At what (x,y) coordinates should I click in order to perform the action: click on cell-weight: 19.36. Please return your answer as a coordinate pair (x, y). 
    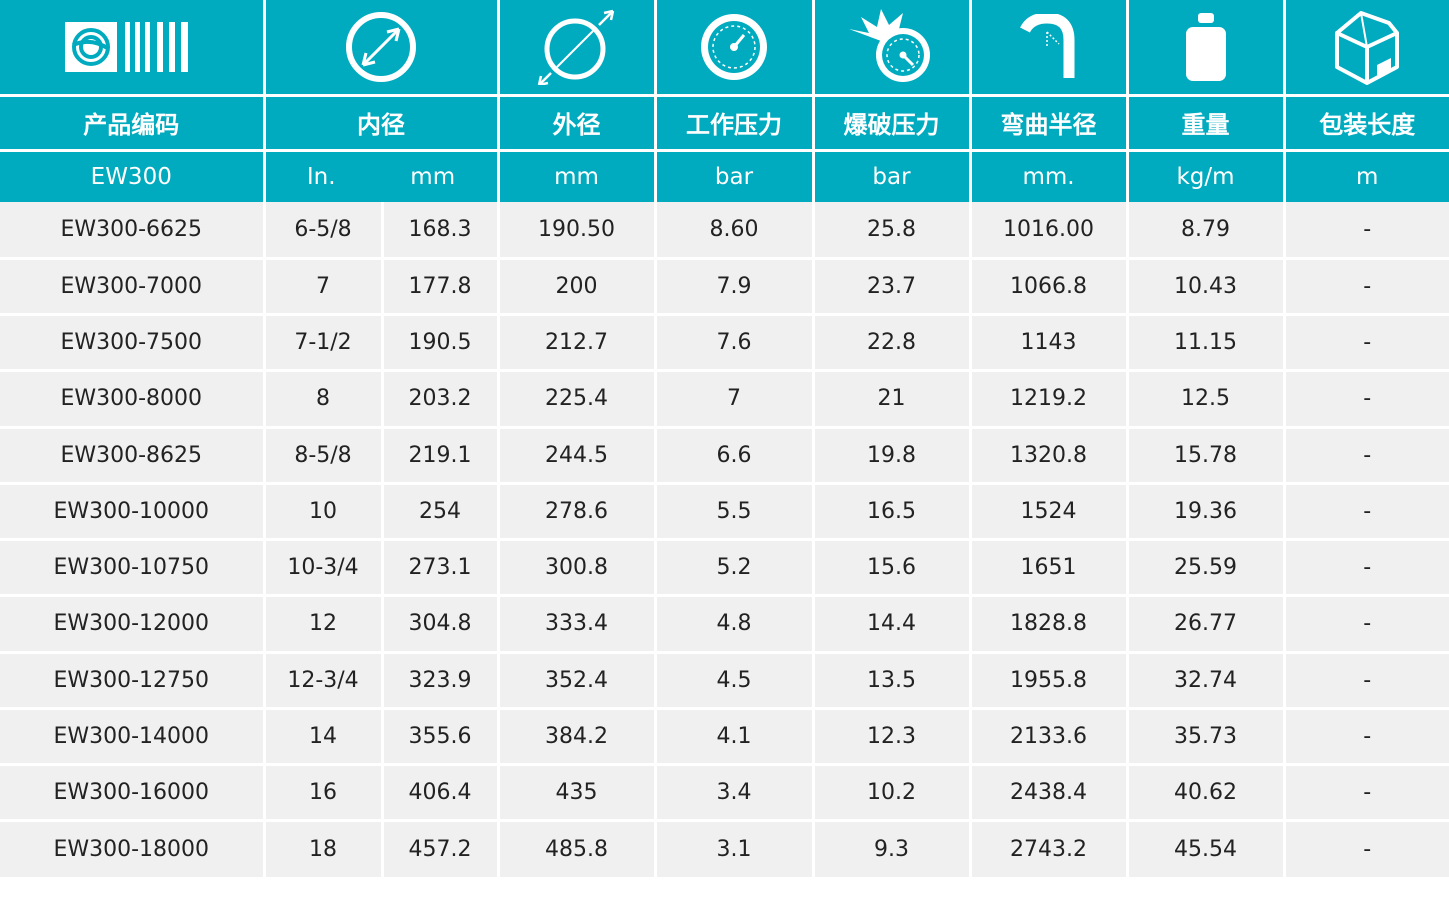
    Looking at the image, I should click on (1206, 512).